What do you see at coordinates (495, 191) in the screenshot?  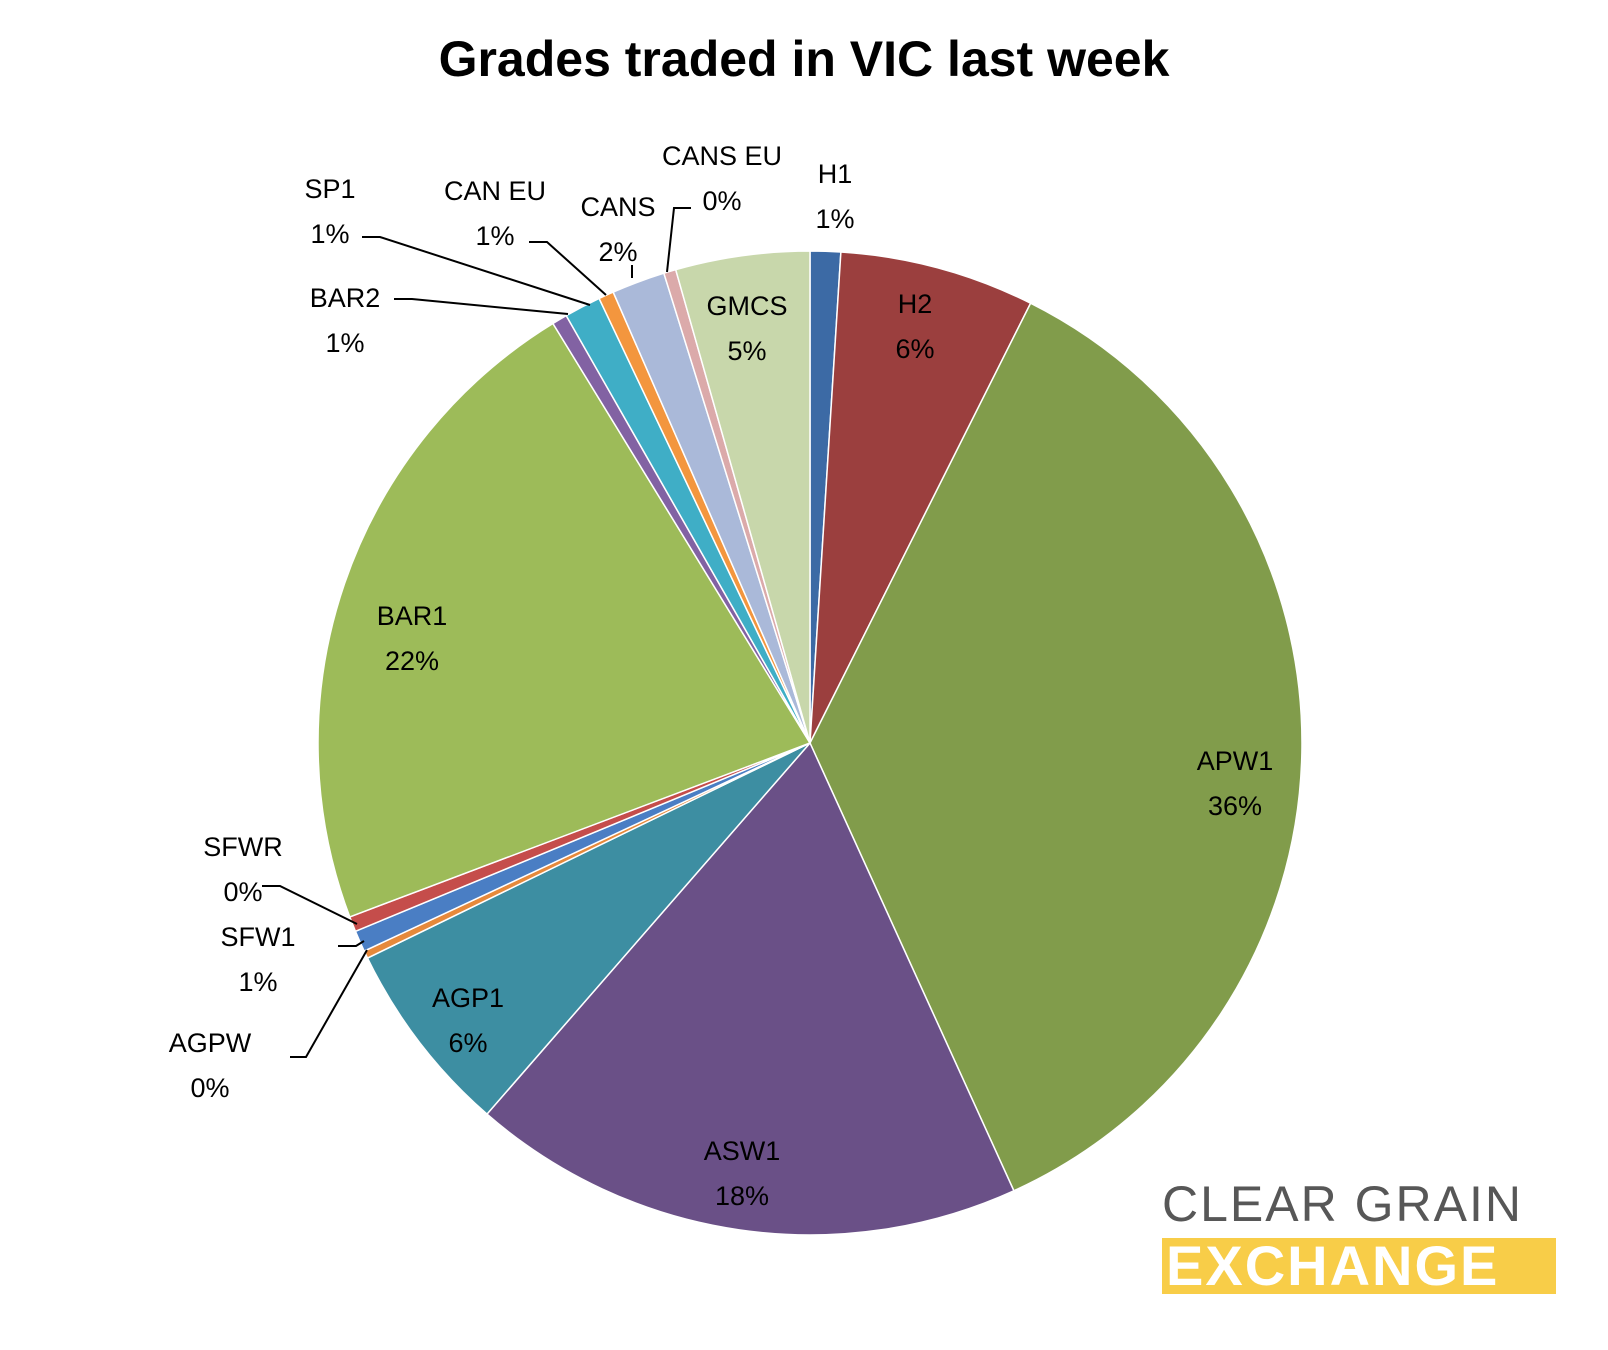 I see `slice-label-name: CAN EU` at bounding box center [495, 191].